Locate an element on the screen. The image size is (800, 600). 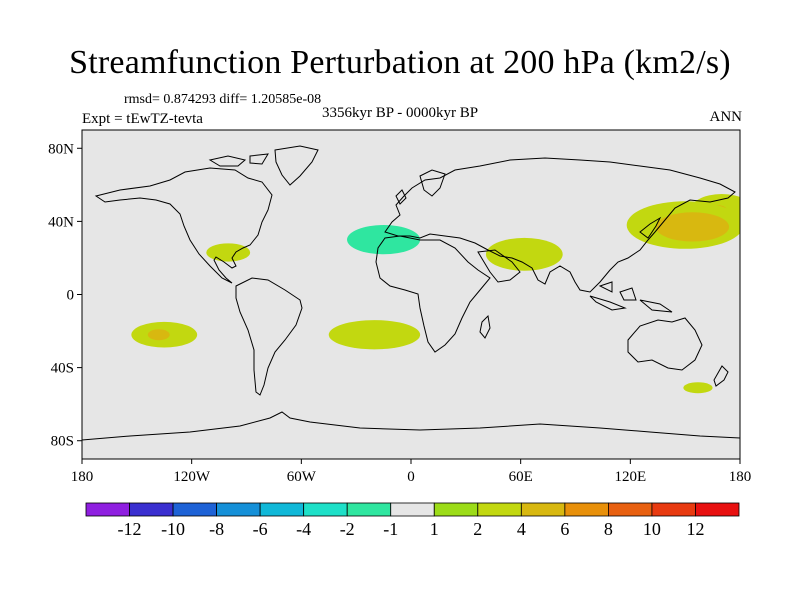
x-tick-label-5: 120E is located at coordinates (630, 477).